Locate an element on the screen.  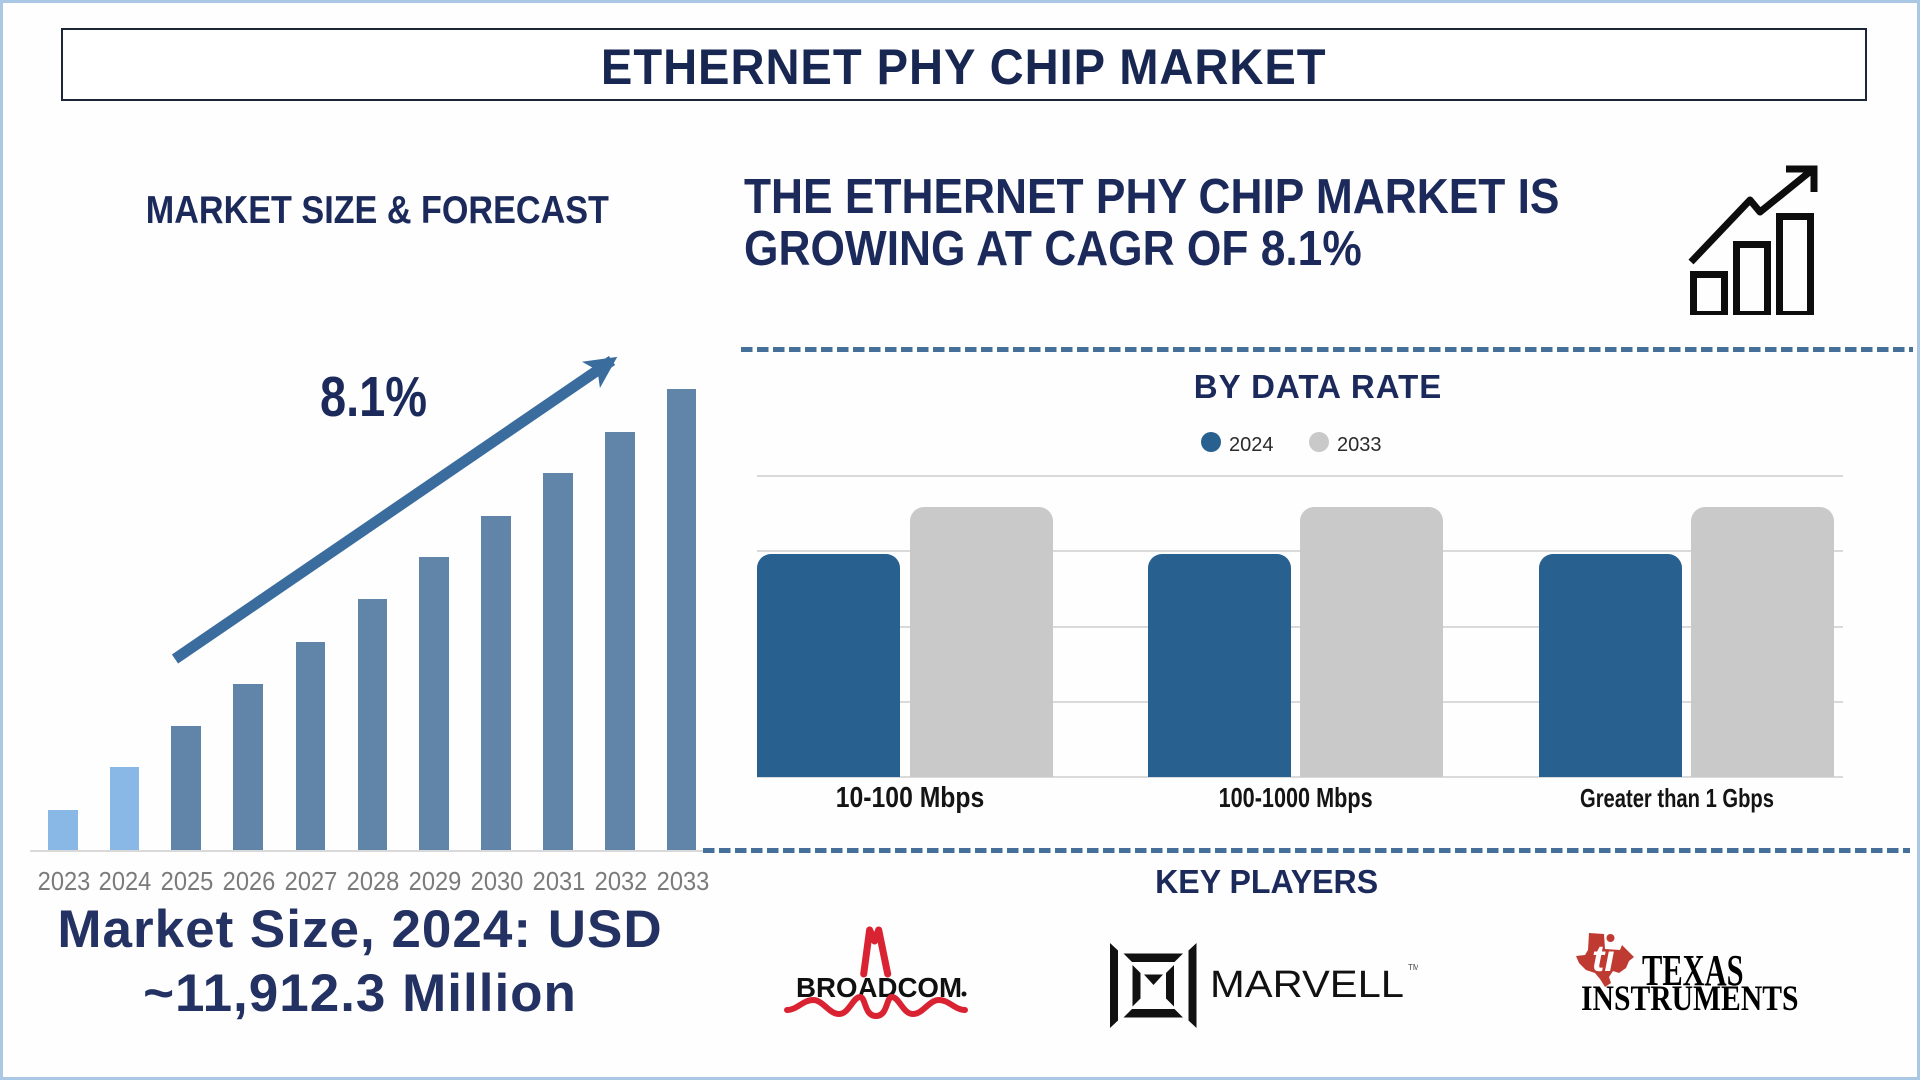
svg-text: MARVELL is located at coordinates (1307, 985).